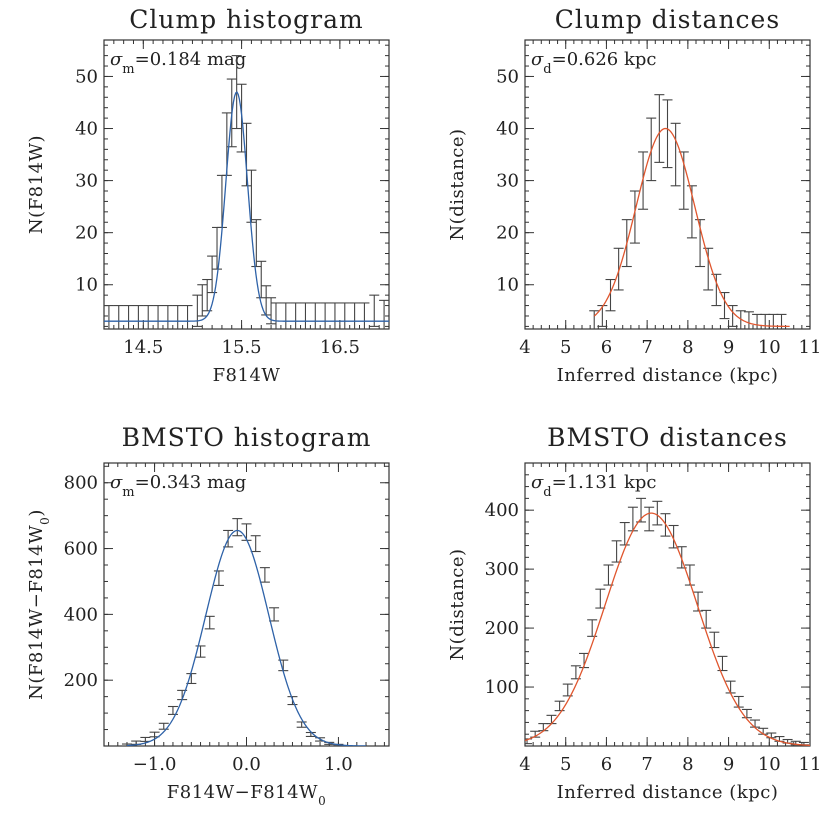 The image size is (830, 830). I want to click on x-tick-label: 1.0, so click(338, 764).